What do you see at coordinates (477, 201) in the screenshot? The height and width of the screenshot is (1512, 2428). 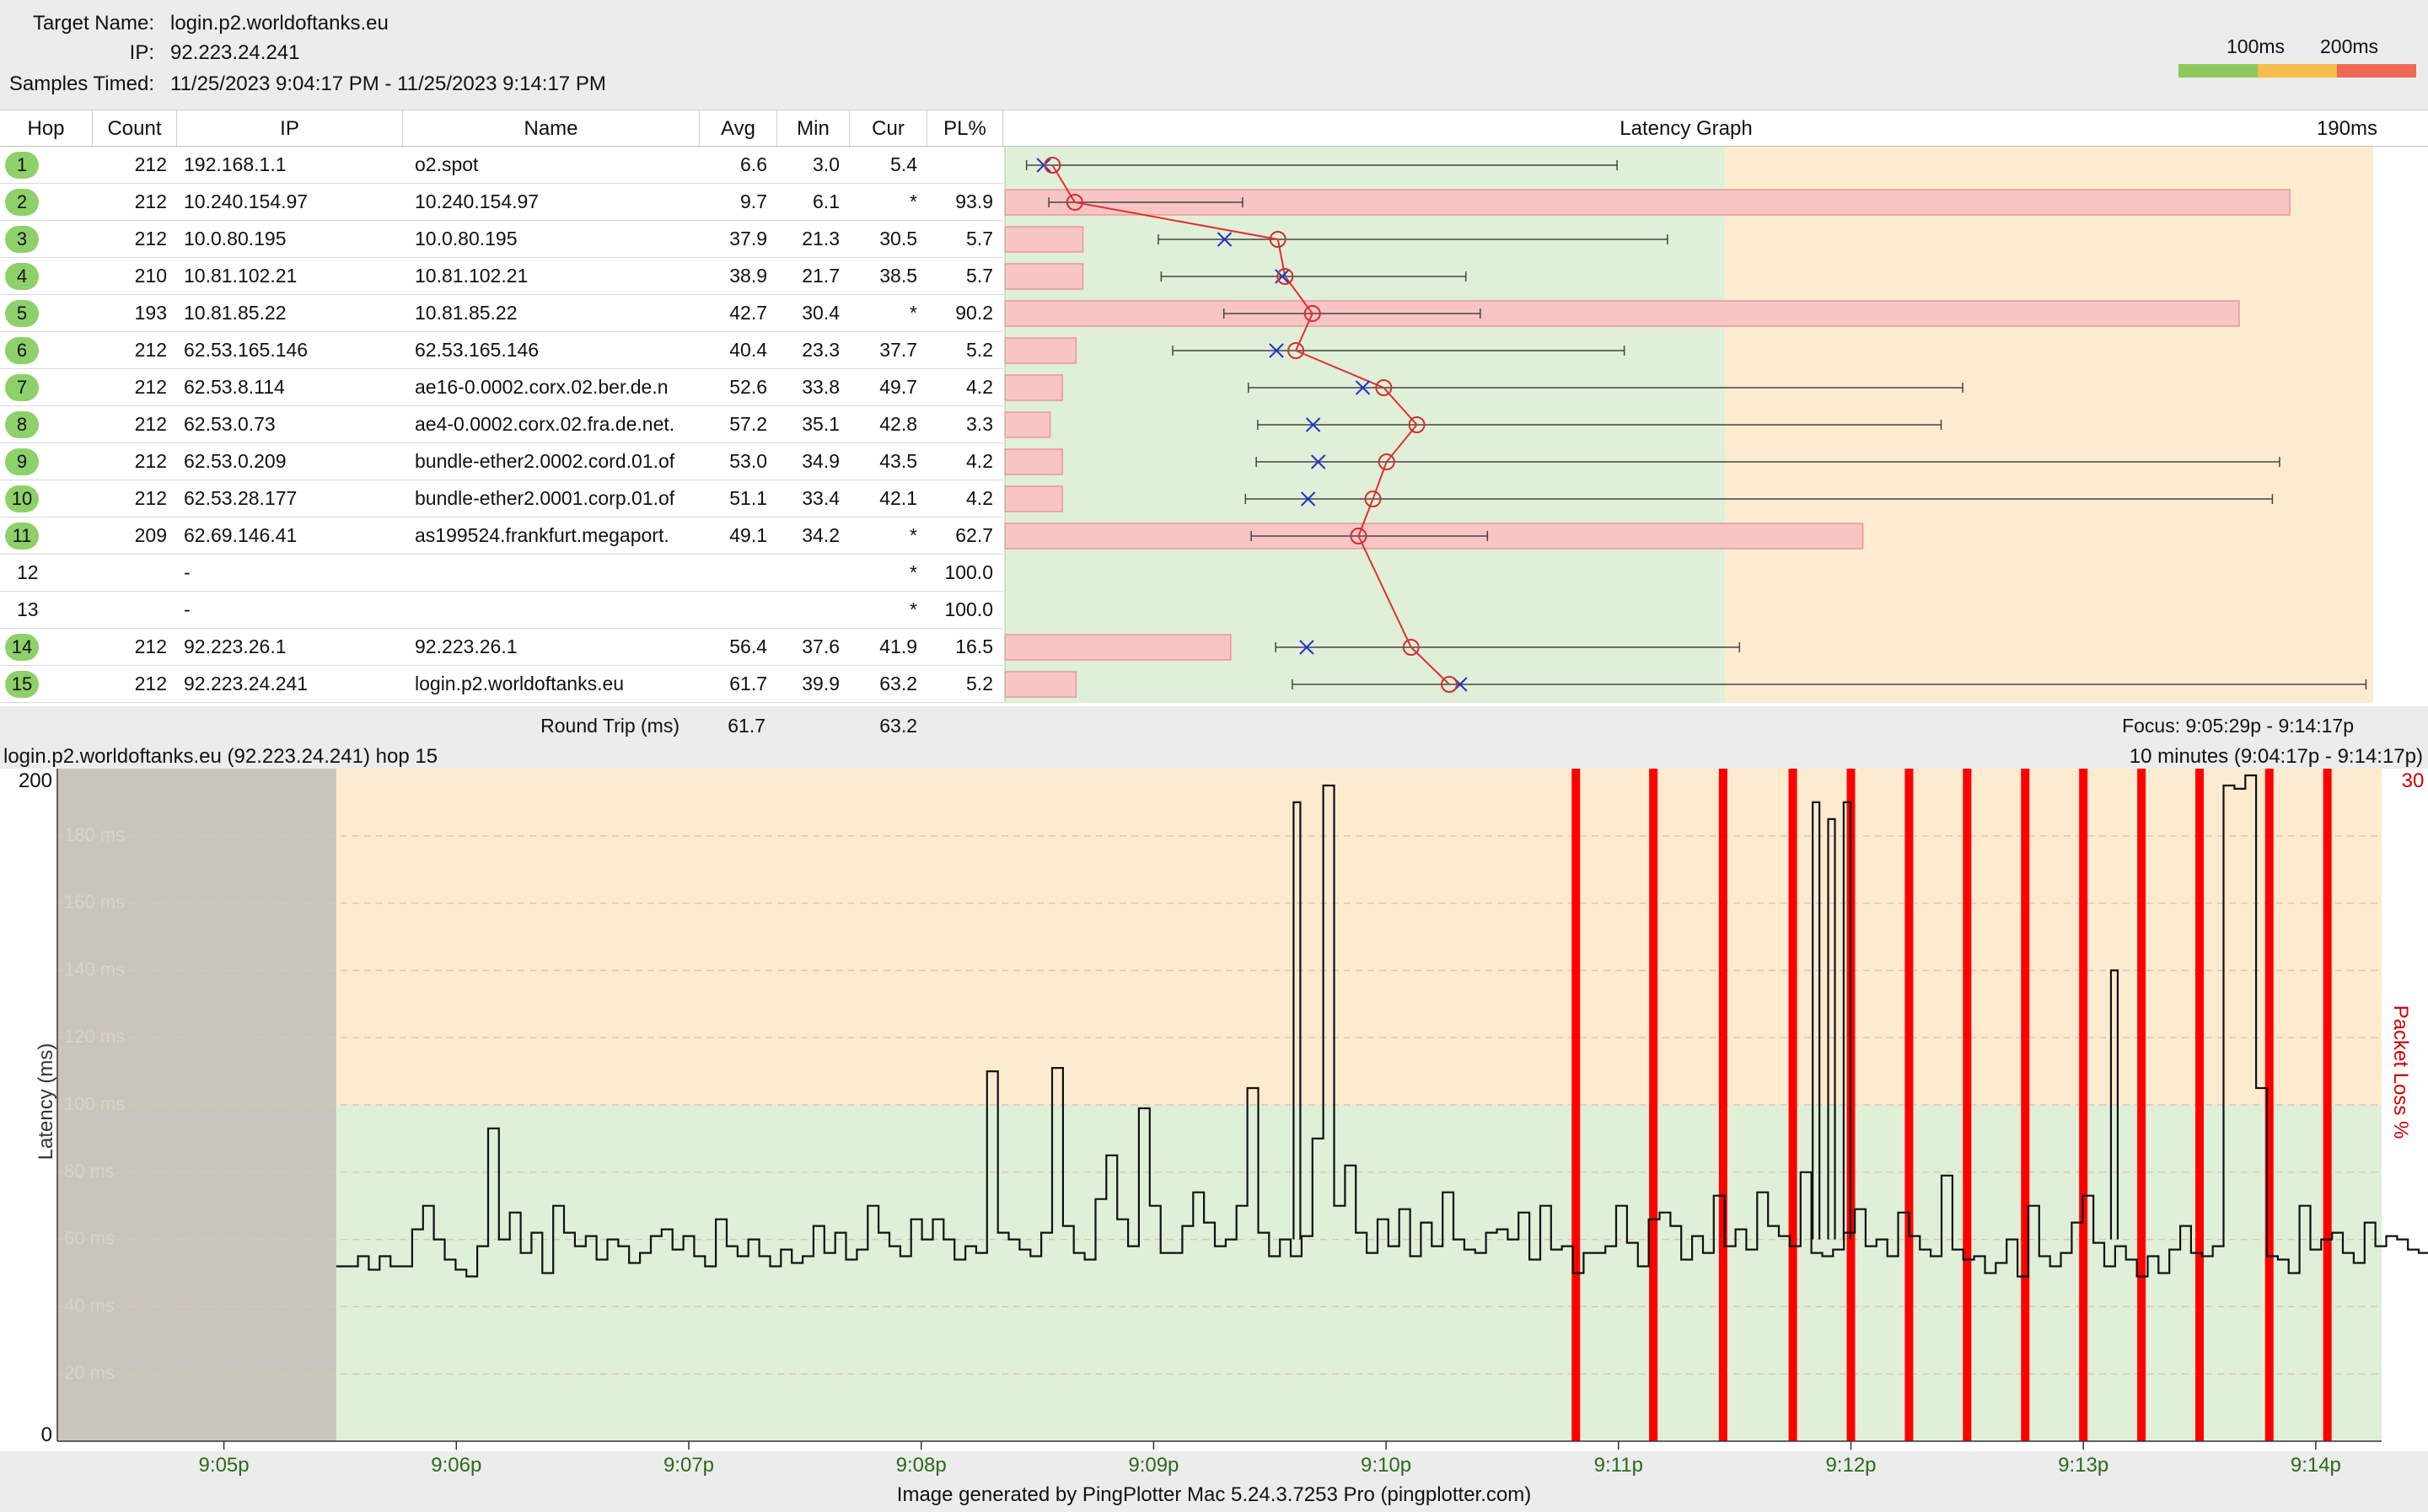 I see `hop-name: 10.240.154.97` at bounding box center [477, 201].